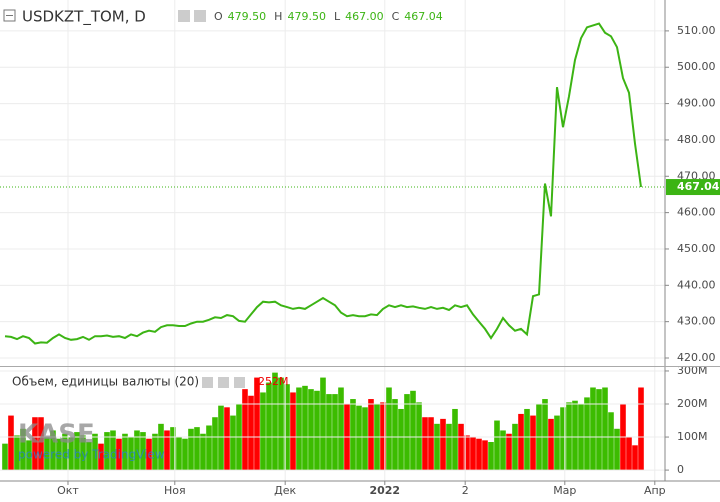 The width and height of the screenshot is (720, 502). I want to click on y-tick-label: 500.00, so click(696, 66).